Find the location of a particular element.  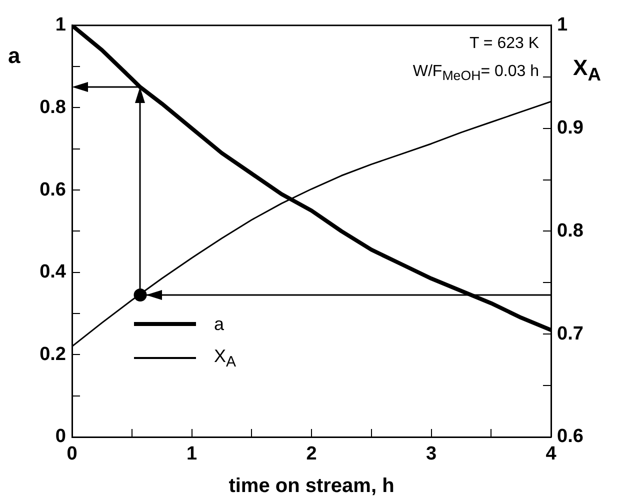

x-axis-title: time on stream, h is located at coordinates (312, 486).